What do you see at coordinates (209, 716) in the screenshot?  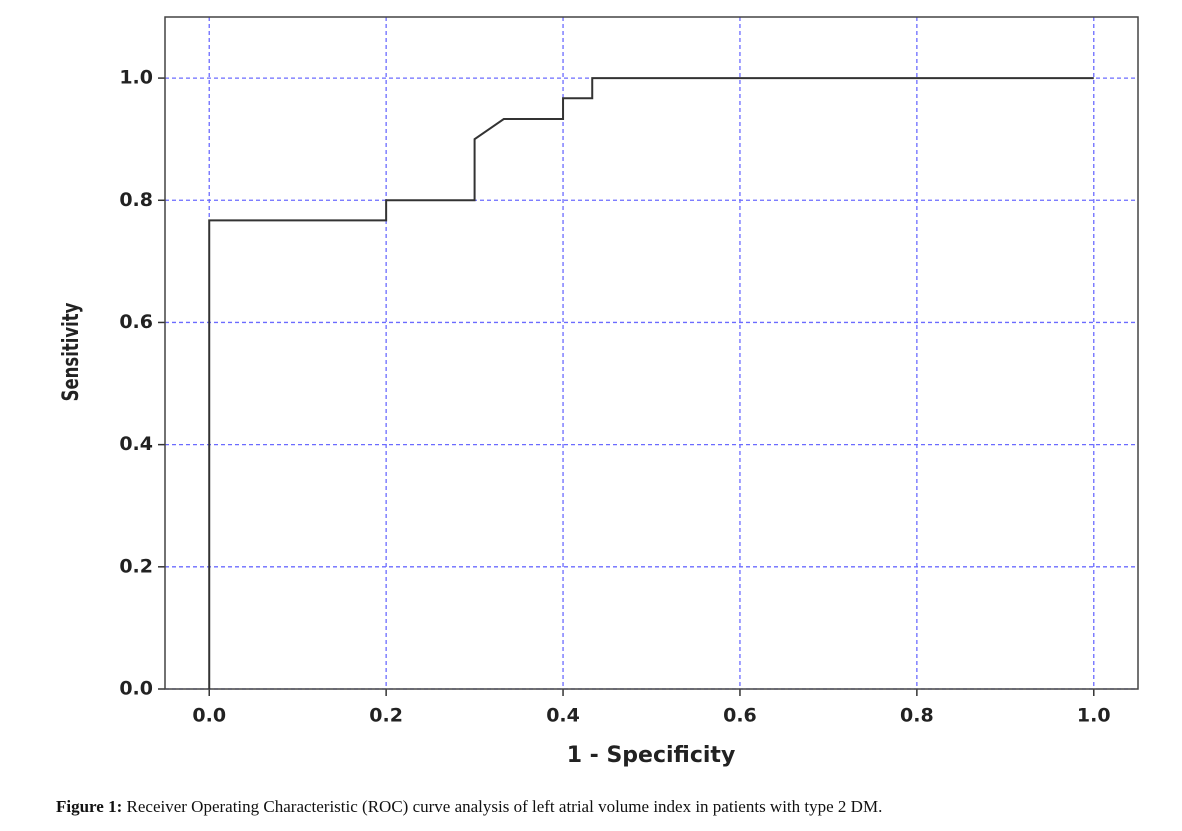 I see `x-tick-label: 0.0` at bounding box center [209, 716].